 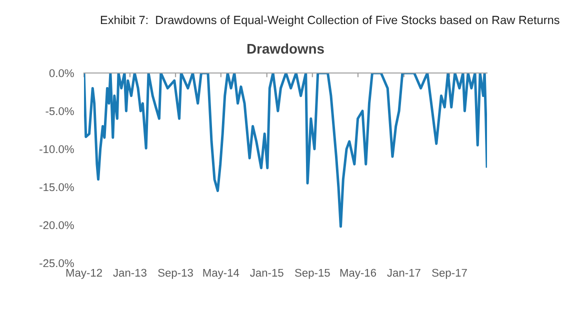 I want to click on y-tick-label: -20.0%, so click(x=57, y=225).